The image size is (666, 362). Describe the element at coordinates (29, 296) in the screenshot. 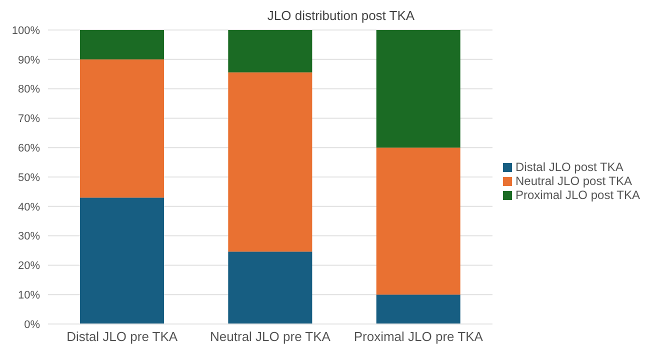

I see `y-tick-label: 10%` at that location.